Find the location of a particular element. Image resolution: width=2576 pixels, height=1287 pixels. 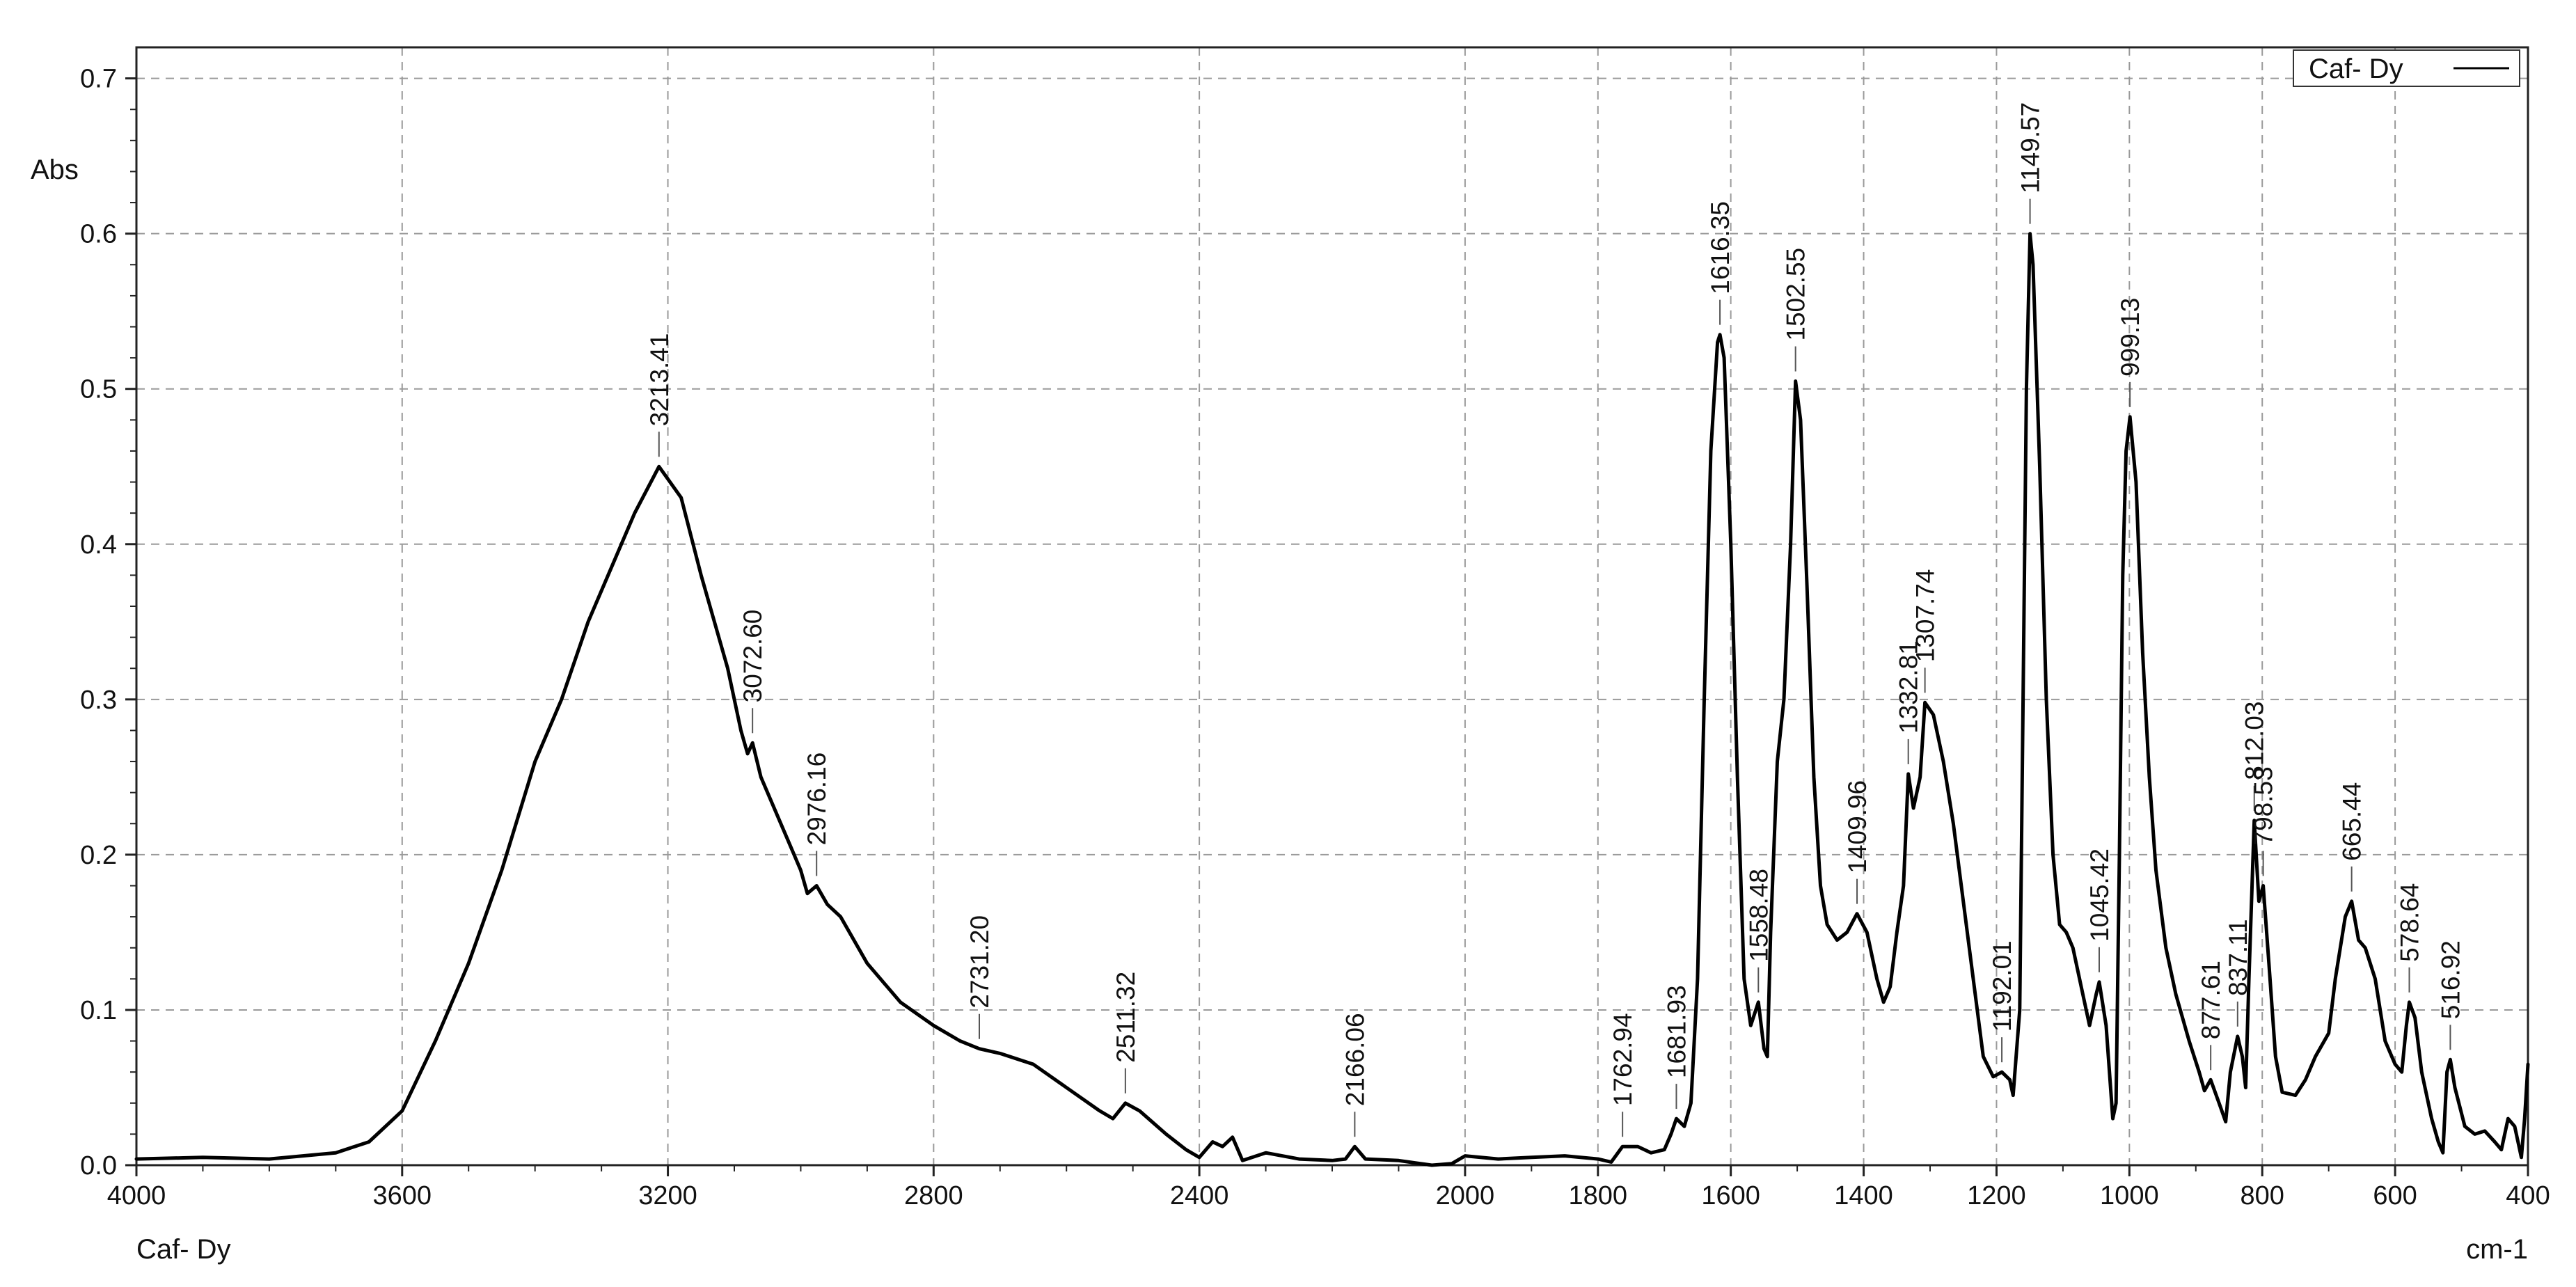

y-axis-ticks: 0.0 0.1 0.2 0.3 0.4 0.5 0.6 0.7 is located at coordinates (108, 623).